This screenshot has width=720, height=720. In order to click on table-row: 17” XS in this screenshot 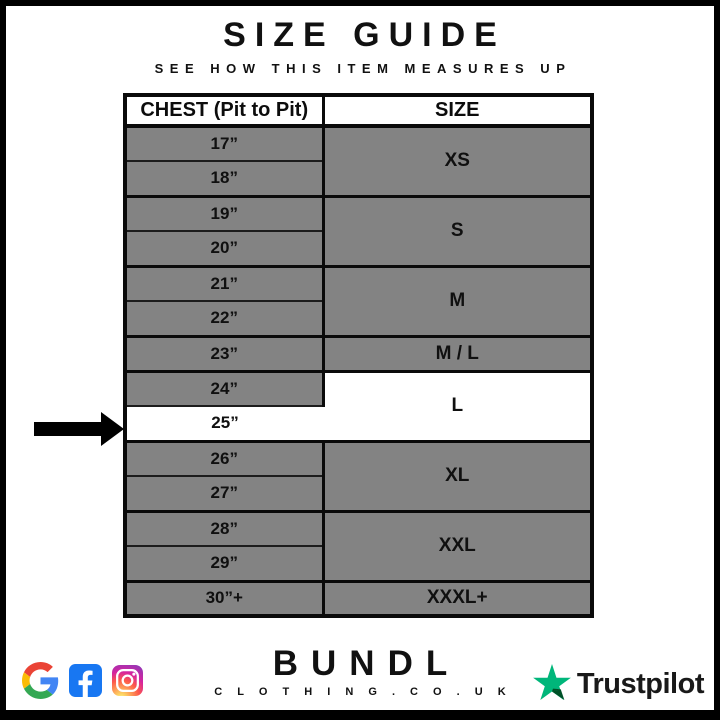, I will do `click(358, 162)`.